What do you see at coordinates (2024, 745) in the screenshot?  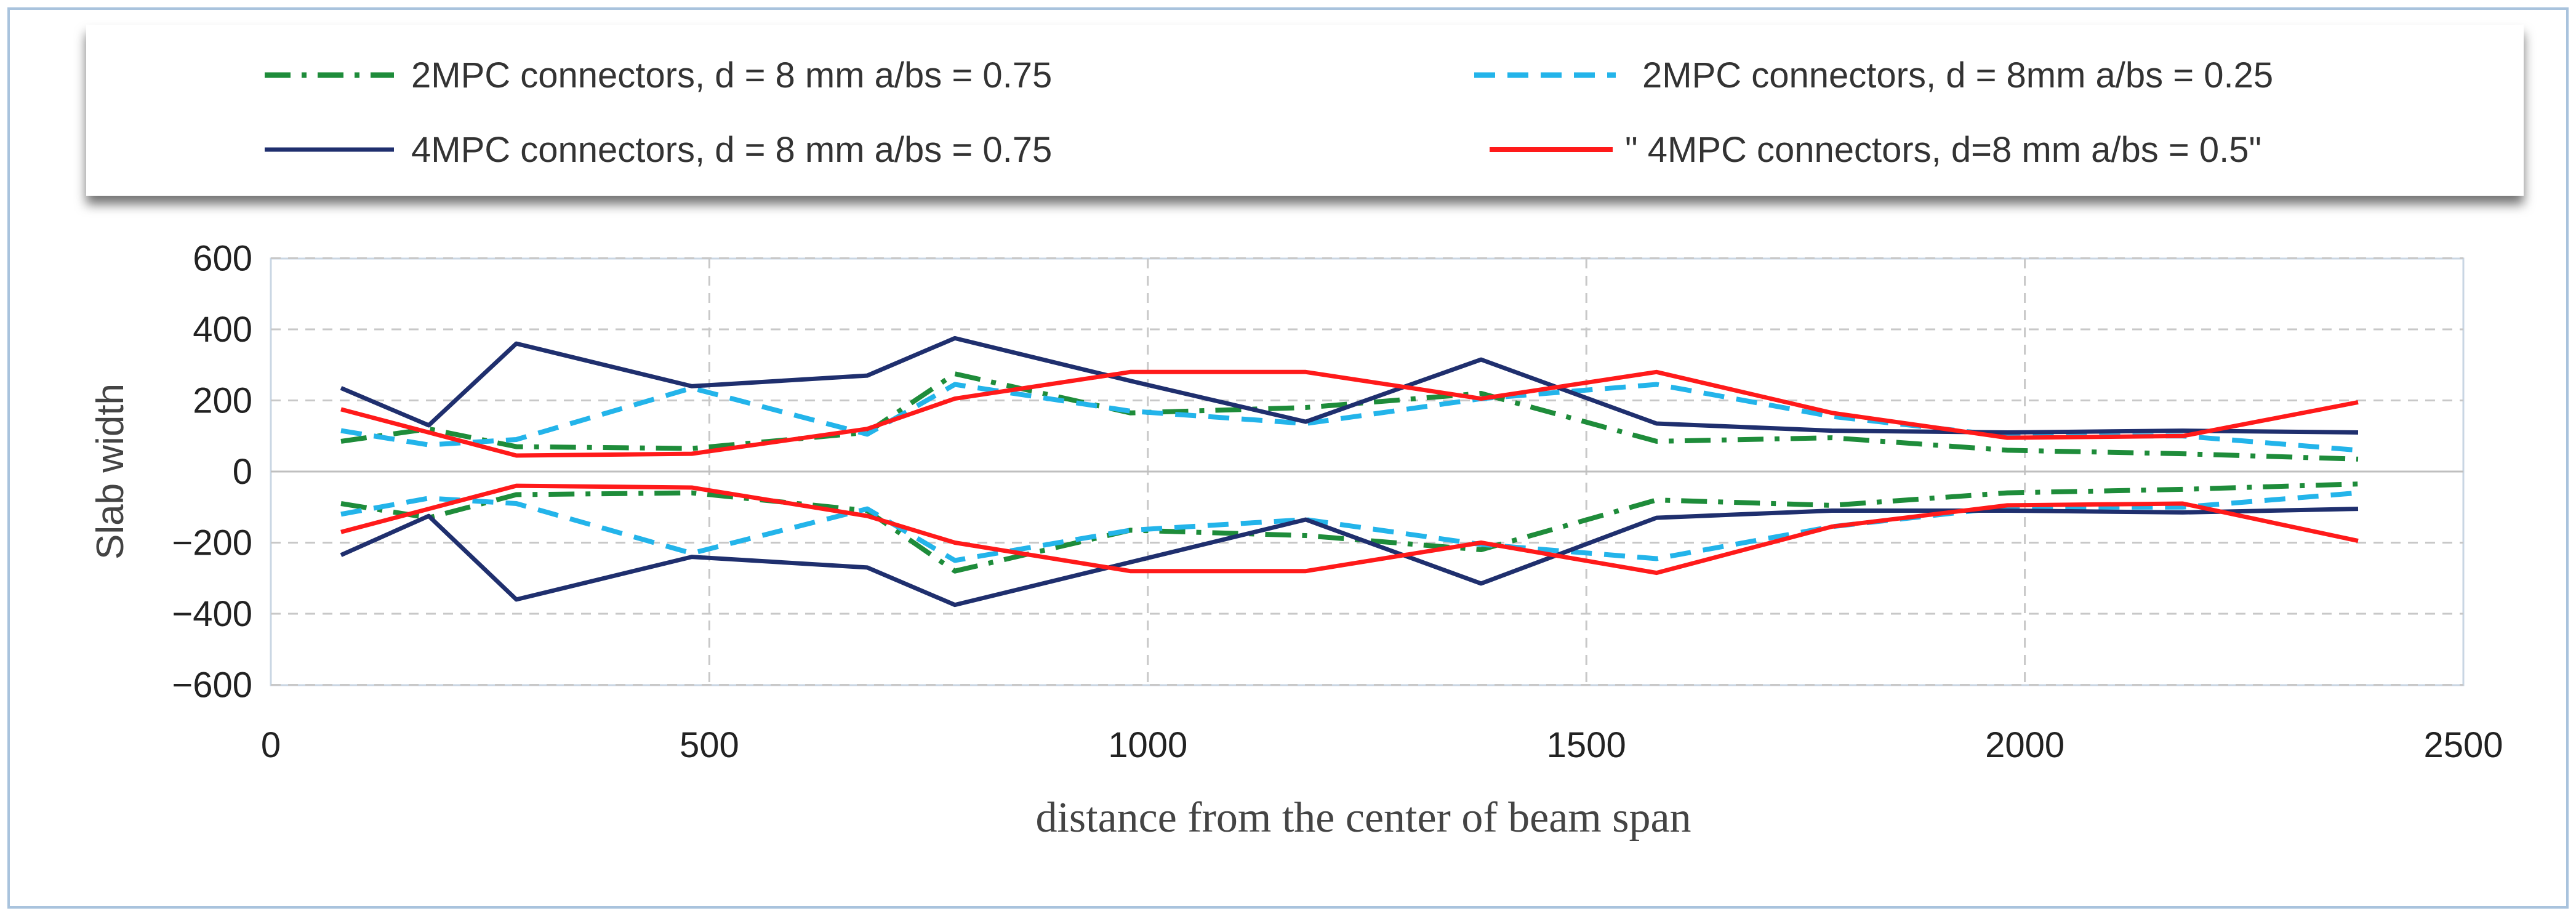 I see `x-tick-label-2000: 2000` at bounding box center [2024, 745].